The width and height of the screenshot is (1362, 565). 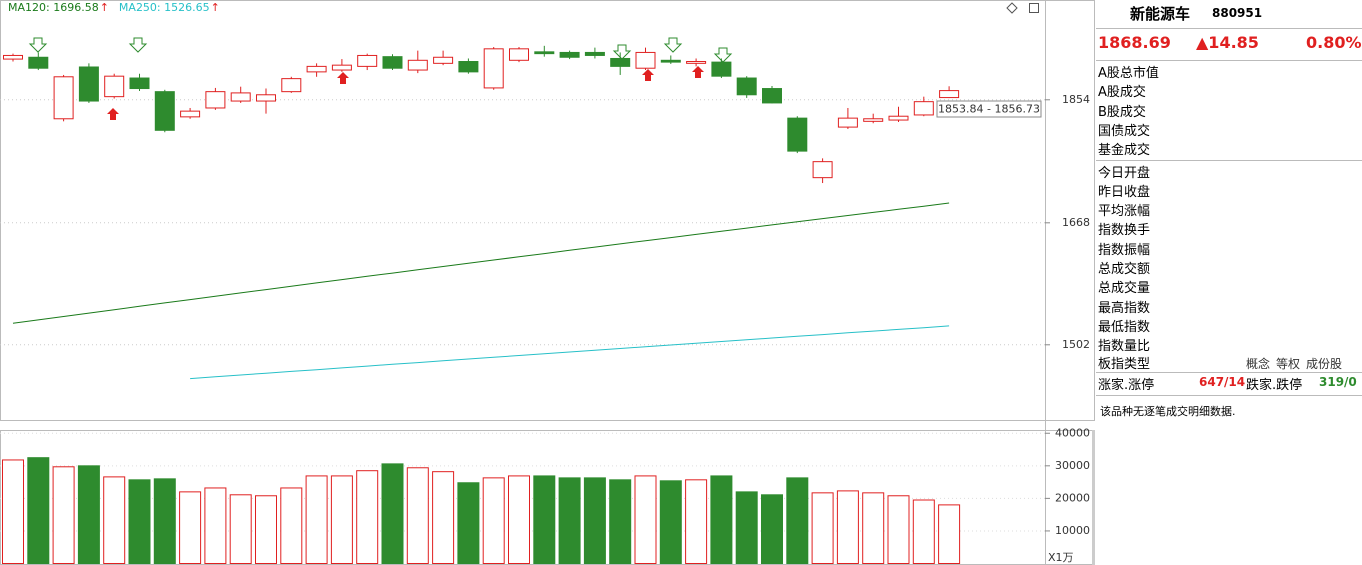 I want to click on legend-entry: MA120: 1696.58, so click(x=53, y=7).